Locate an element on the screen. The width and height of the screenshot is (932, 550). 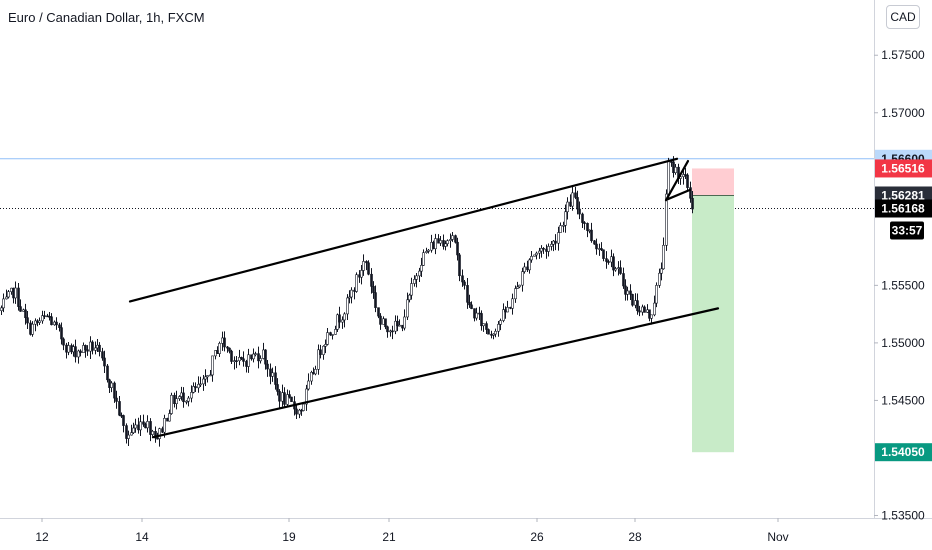
position-zones is located at coordinates (713, 310).